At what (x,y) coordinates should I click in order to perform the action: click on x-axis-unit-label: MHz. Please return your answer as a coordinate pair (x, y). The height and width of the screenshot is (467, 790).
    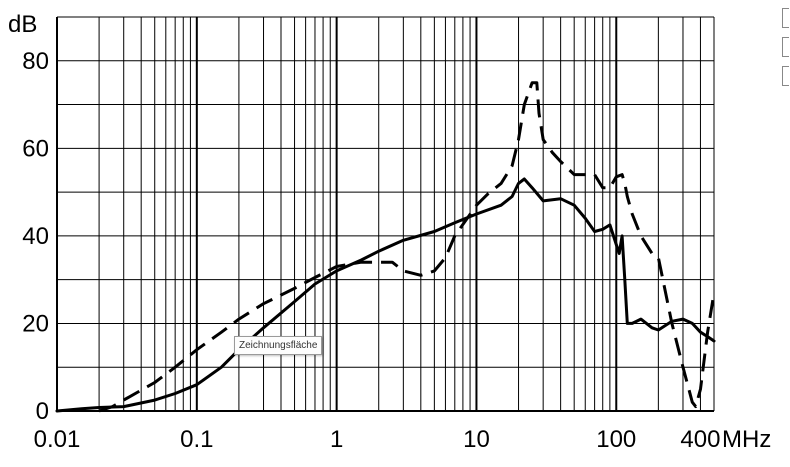
    Looking at the image, I should click on (746, 439).